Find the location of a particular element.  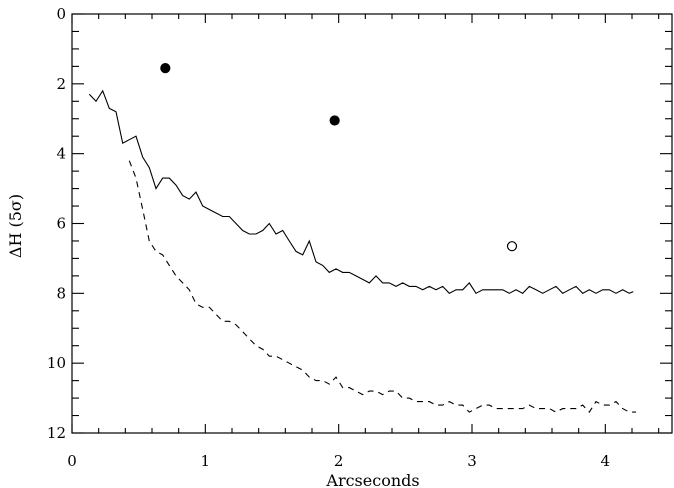

y-tick-label: 10 is located at coordinates (56, 363).